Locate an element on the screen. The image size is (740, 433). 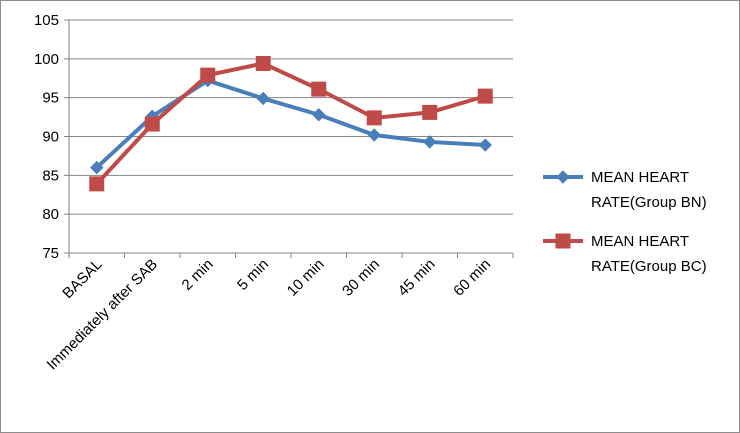
x-tick-label: 5 min is located at coordinates (253, 275).